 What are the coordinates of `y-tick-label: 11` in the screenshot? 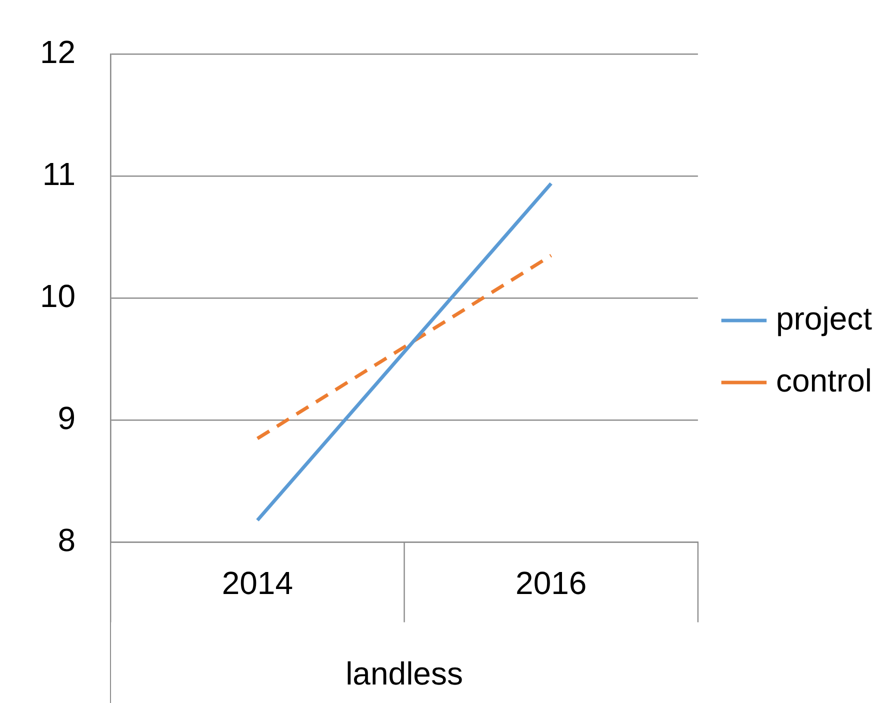 It's located at (59, 174).